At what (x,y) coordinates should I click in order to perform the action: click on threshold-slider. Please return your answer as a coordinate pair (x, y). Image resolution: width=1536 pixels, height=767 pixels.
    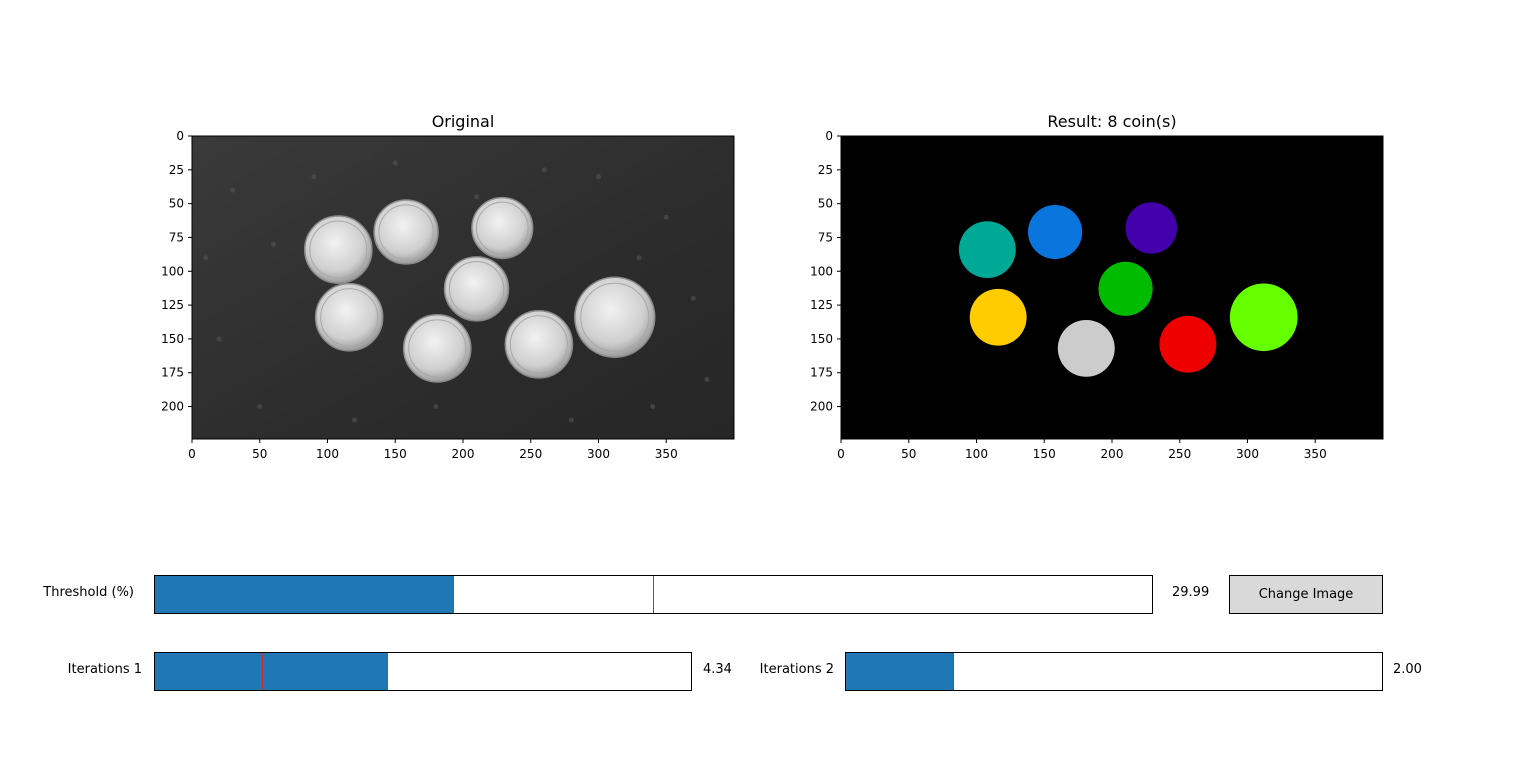
    Looking at the image, I should click on (653, 594).